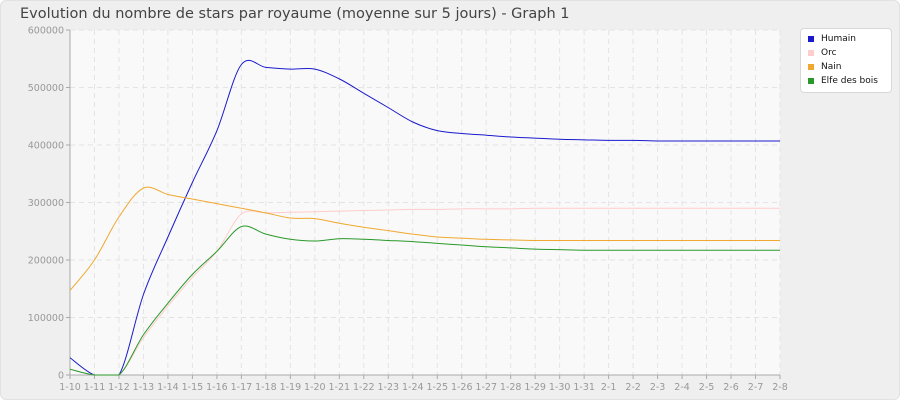  Describe the element at coordinates (95, 387) in the screenshot. I see `x-tick-label: 1-11` at that location.